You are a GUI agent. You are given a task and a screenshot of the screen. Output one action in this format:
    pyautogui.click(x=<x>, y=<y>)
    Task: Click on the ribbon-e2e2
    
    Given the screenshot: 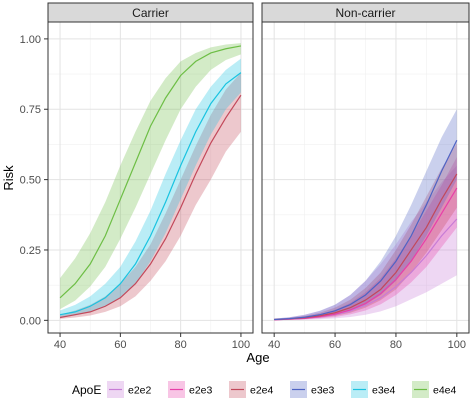 What is the action you would take?
    pyautogui.click(x=365, y=243)
    